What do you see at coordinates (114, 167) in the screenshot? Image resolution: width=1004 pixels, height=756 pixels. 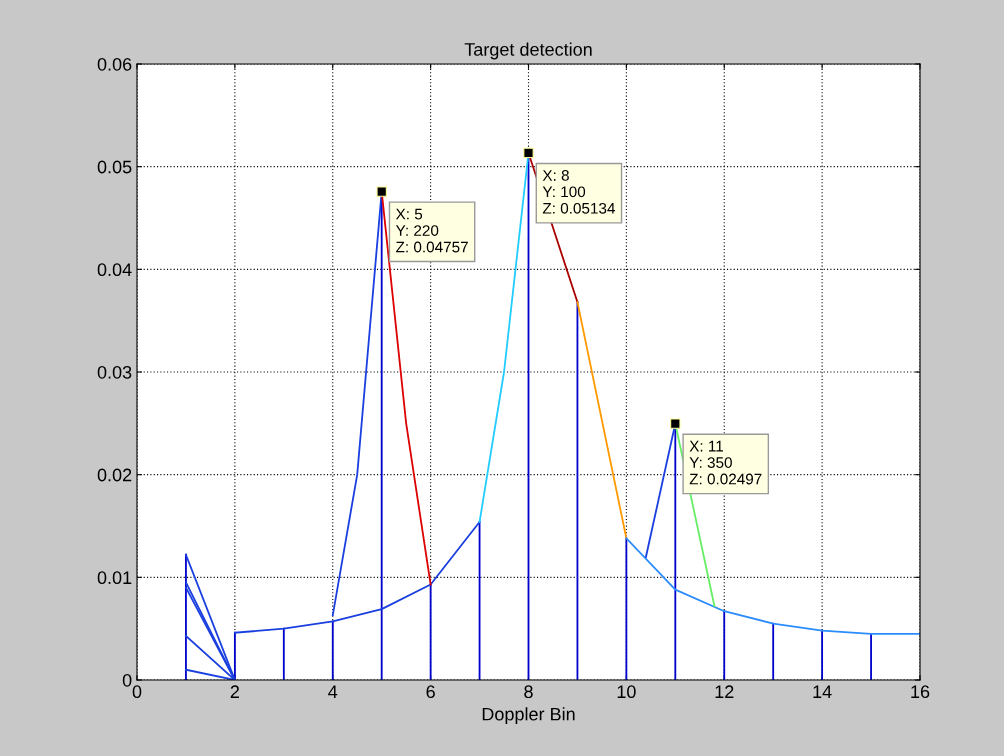 I see `y-tick-label: 0.05` at bounding box center [114, 167].